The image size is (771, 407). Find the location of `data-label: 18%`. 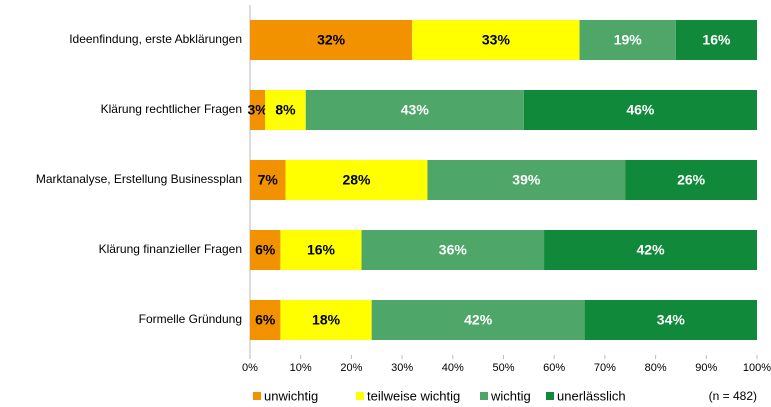

data-label: 18% is located at coordinates (326, 320).